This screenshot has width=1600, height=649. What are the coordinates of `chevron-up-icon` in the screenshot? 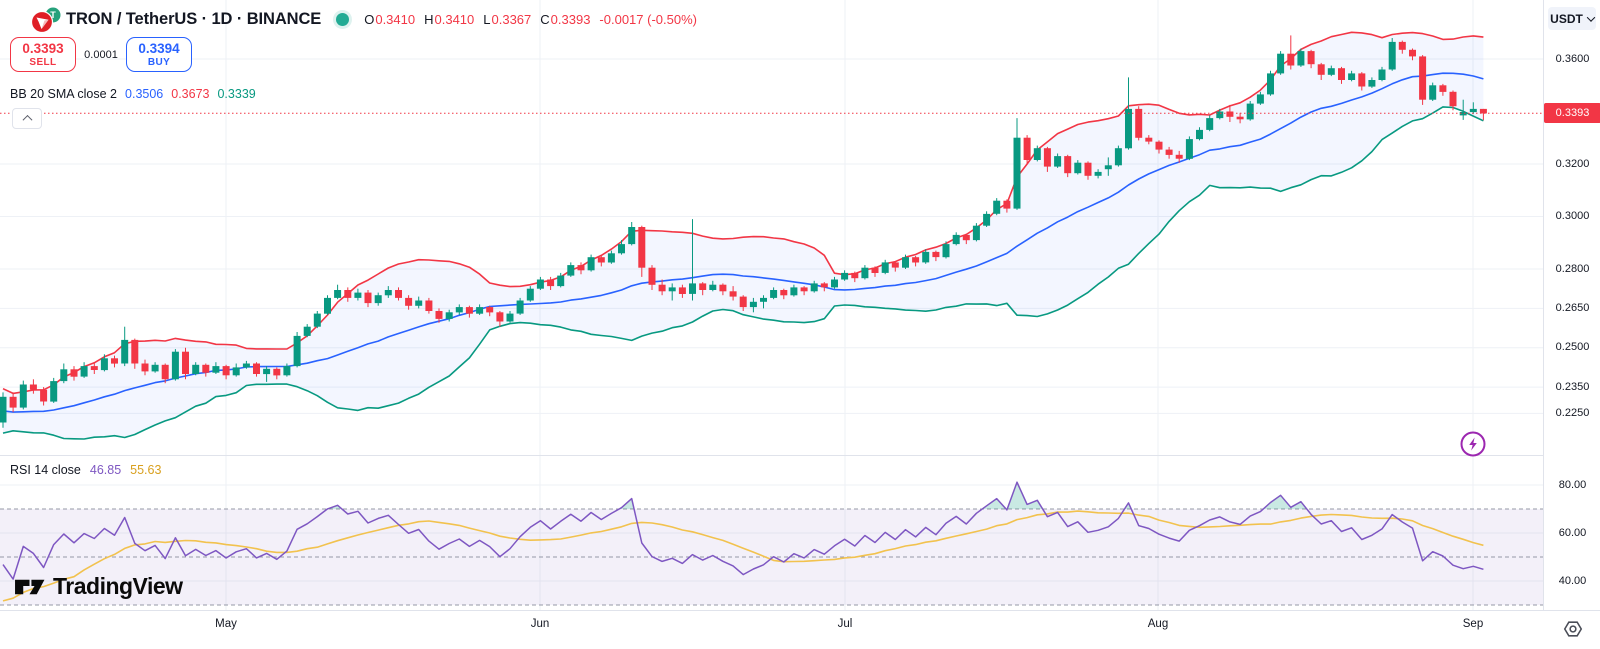 It's located at (27, 119).